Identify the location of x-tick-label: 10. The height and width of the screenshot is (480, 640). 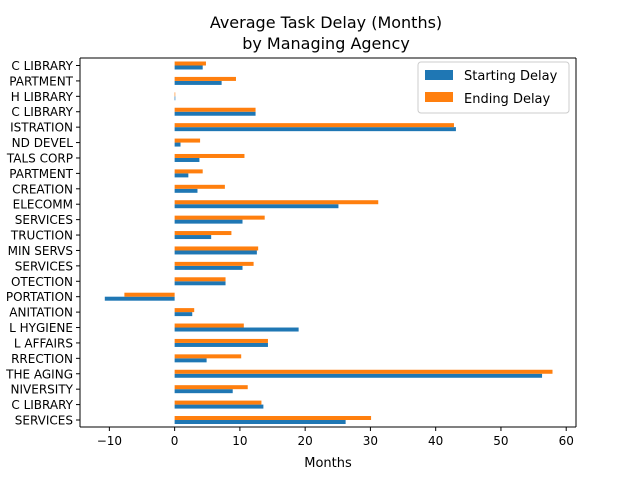
(239, 441).